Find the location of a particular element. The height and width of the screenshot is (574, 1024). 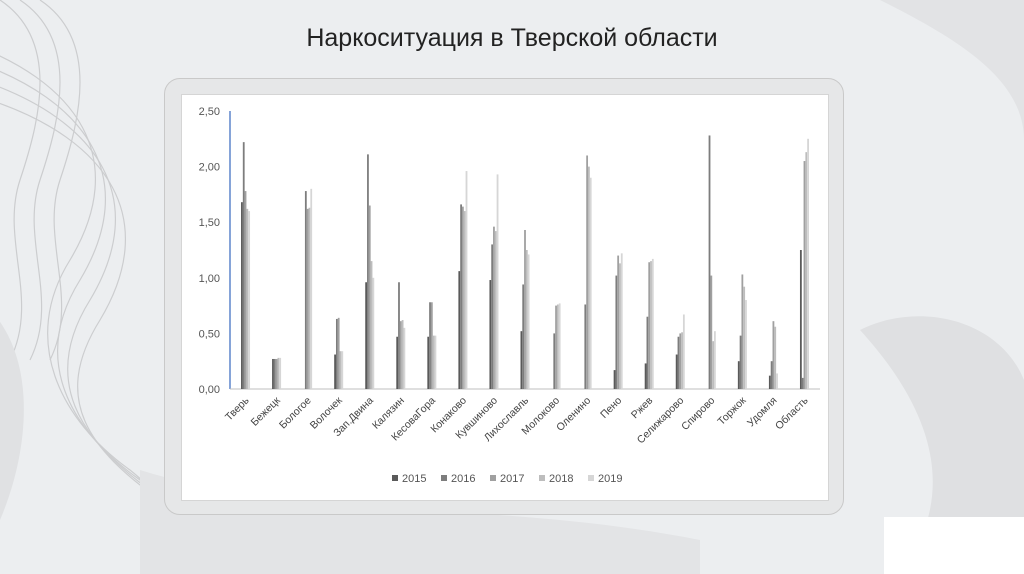

y-tick-label: 0,00 is located at coordinates (209, 390).